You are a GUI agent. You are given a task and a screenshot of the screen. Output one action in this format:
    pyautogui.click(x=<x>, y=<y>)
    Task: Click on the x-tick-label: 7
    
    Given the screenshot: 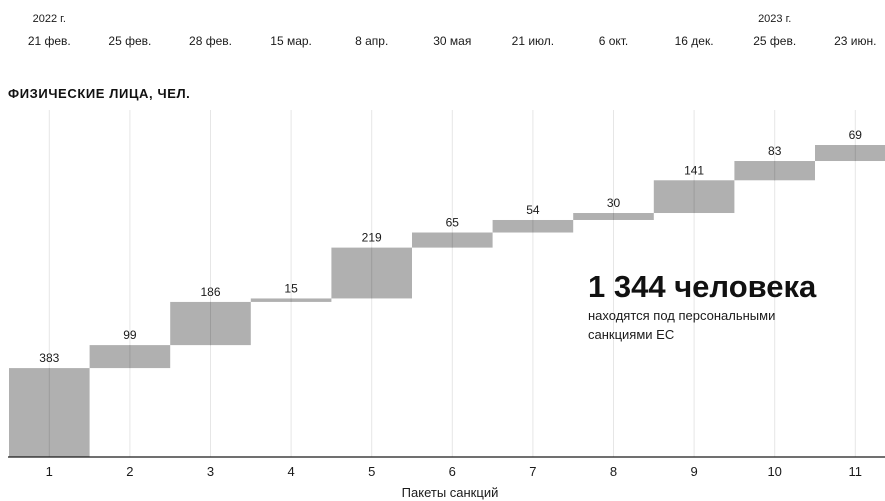 What is the action you would take?
    pyautogui.click(x=532, y=471)
    